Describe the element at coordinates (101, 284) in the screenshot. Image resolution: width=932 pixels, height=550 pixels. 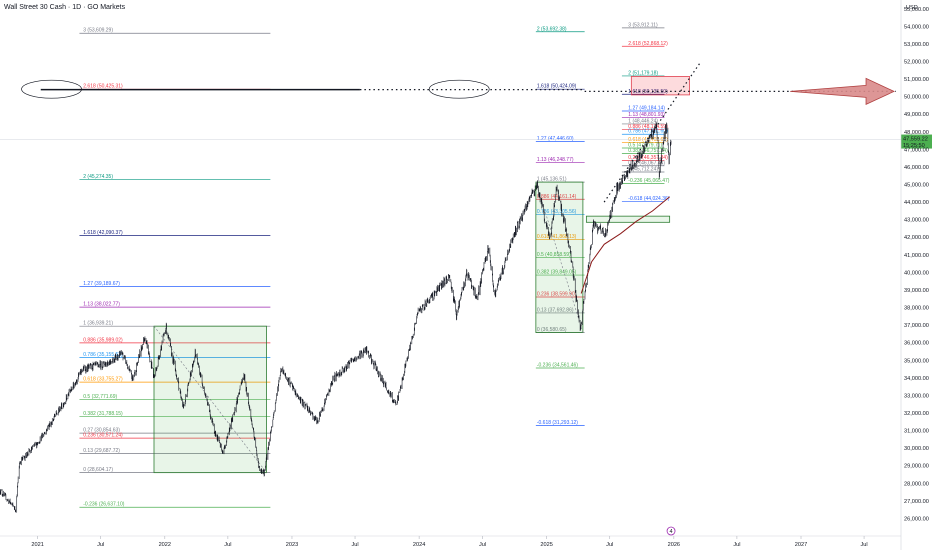
I see `fib-level-label: 1.27 (39,189.67)` at that location.